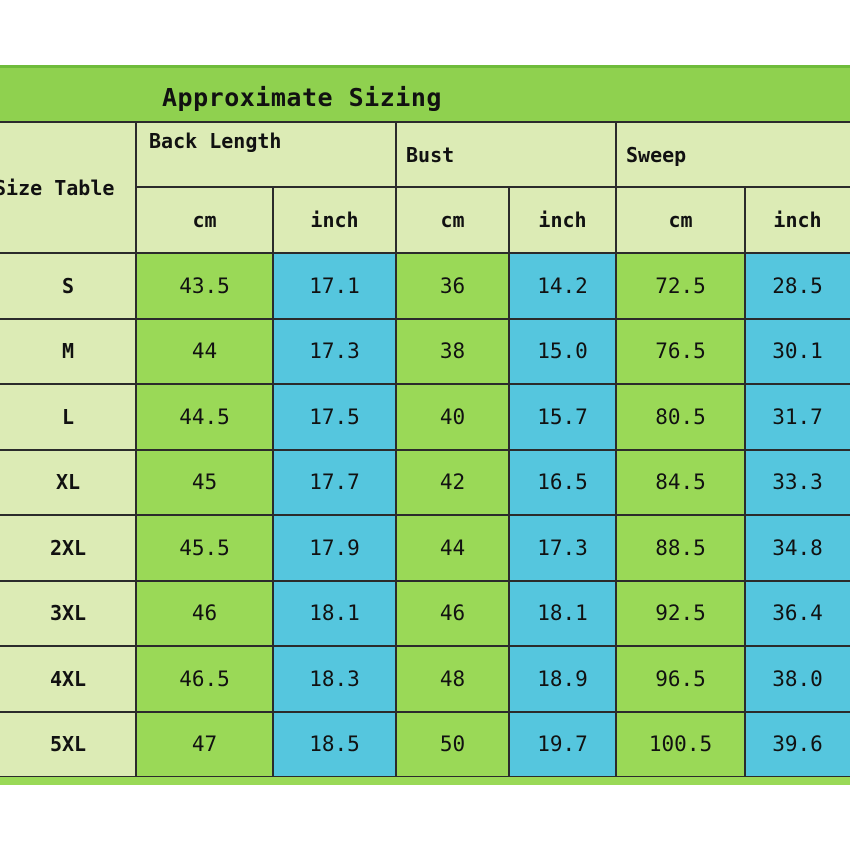 The height and width of the screenshot is (850, 850). What do you see at coordinates (452, 285) in the screenshot?
I see `table-cell-text: 36` at bounding box center [452, 285].